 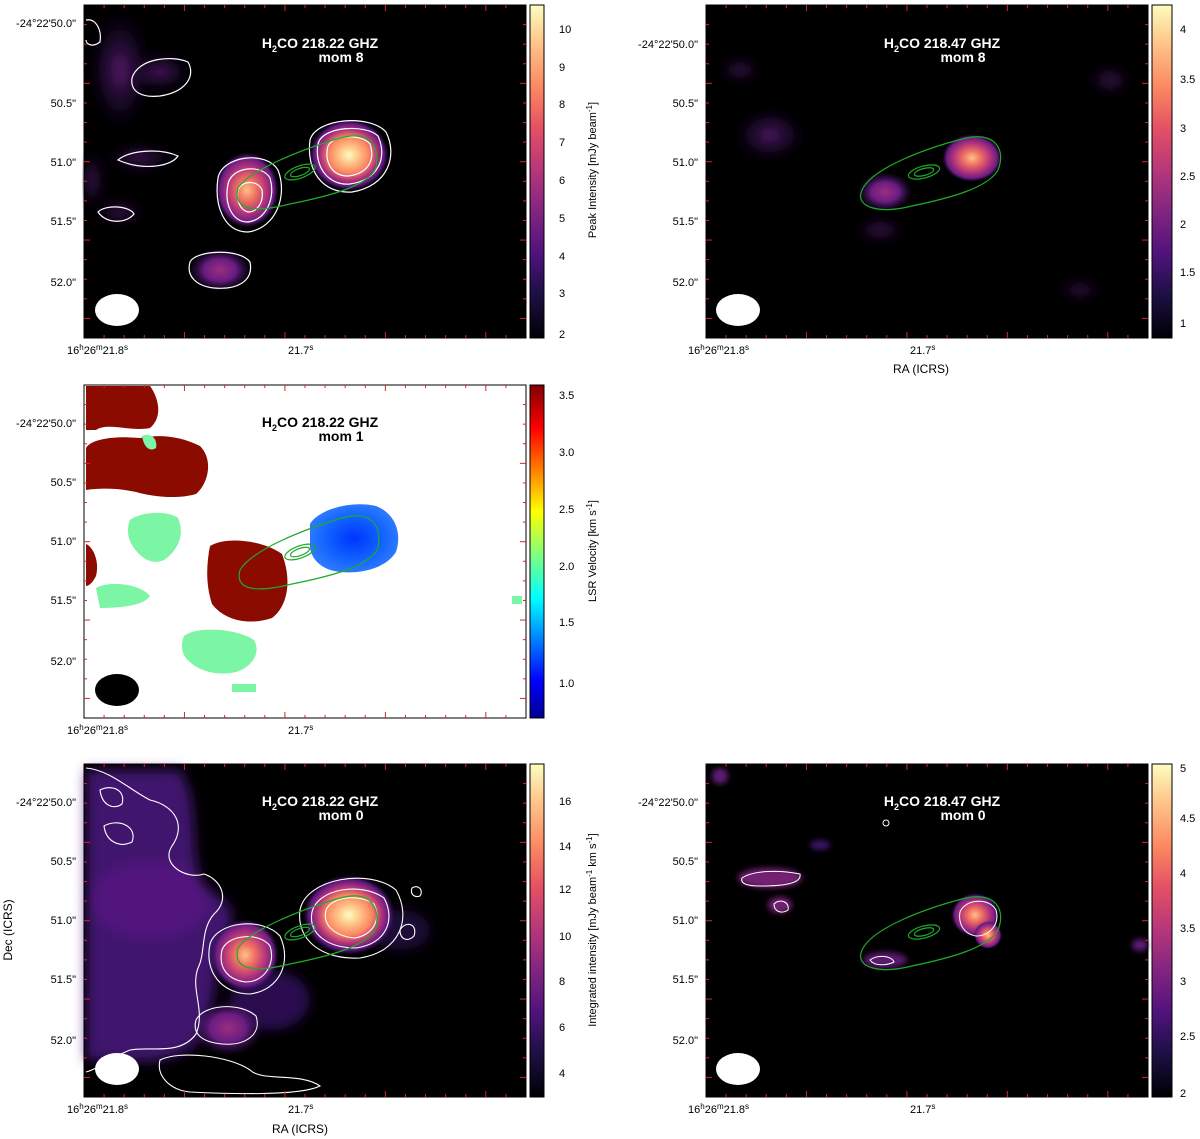 I want to click on p4-dec-tick-3: 51.5", so click(x=63, y=980).